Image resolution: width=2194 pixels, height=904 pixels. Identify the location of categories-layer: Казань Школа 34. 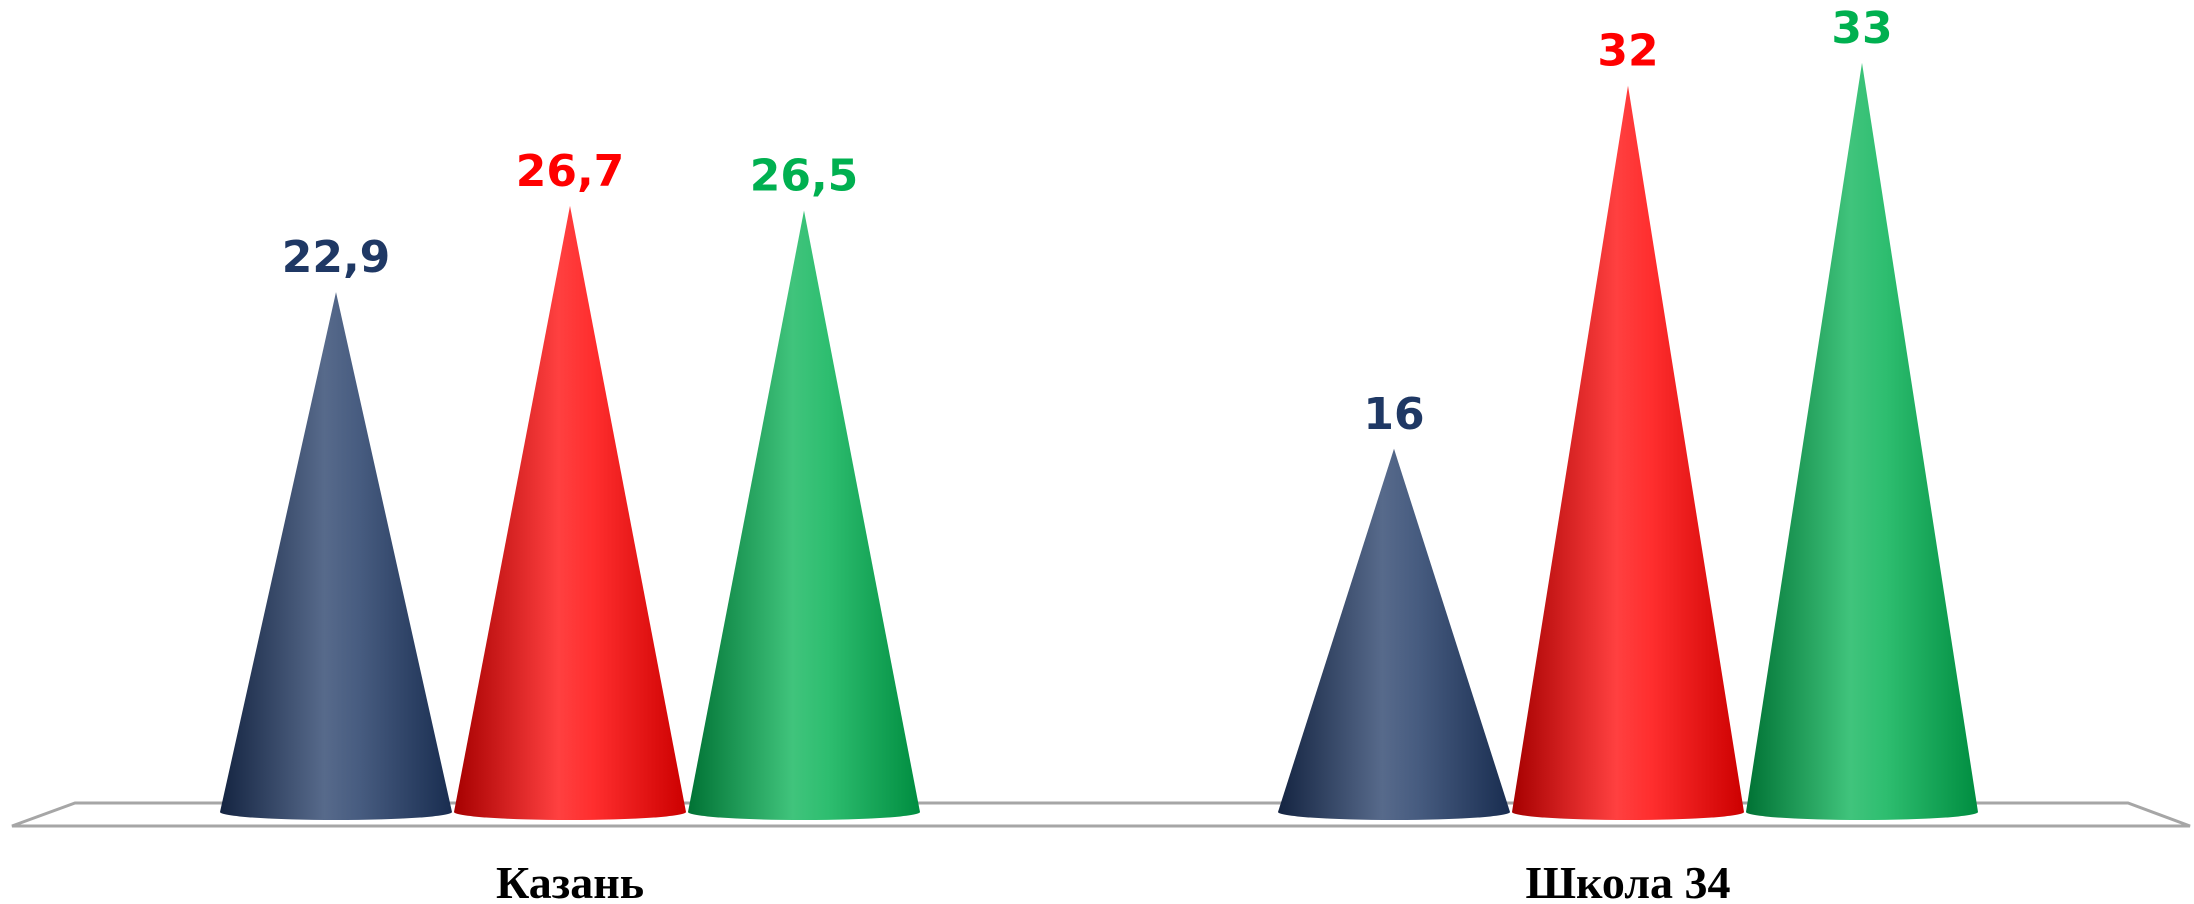
(1113, 880).